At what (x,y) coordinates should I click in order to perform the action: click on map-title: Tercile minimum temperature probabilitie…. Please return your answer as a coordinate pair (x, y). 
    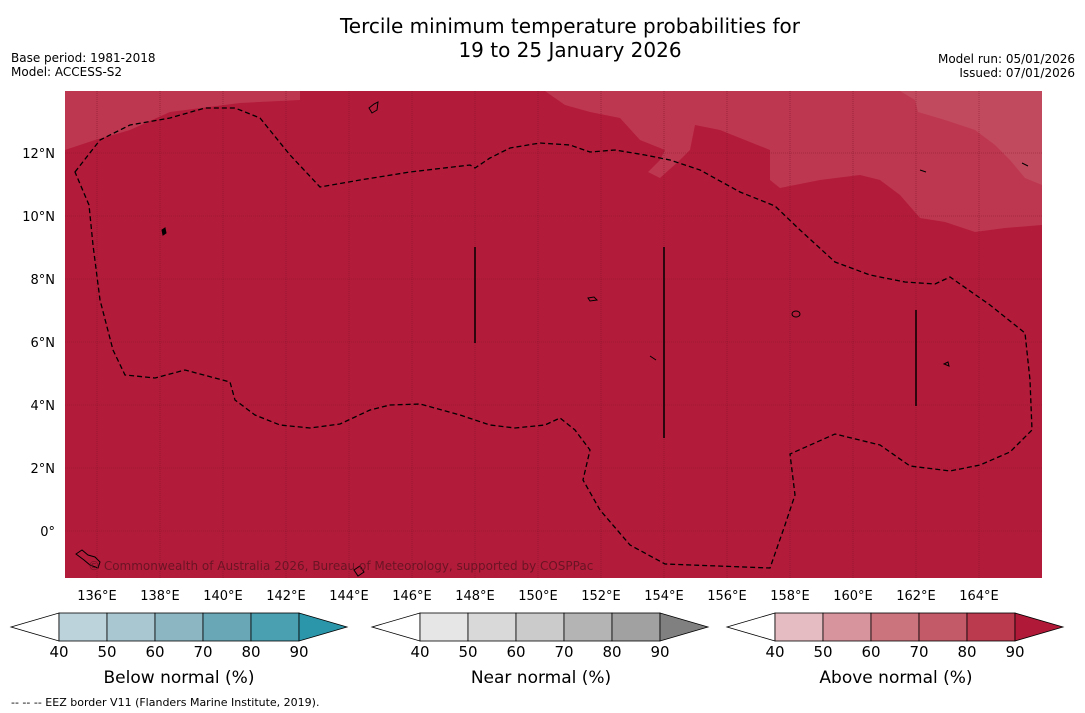
    Looking at the image, I should click on (542, 38).